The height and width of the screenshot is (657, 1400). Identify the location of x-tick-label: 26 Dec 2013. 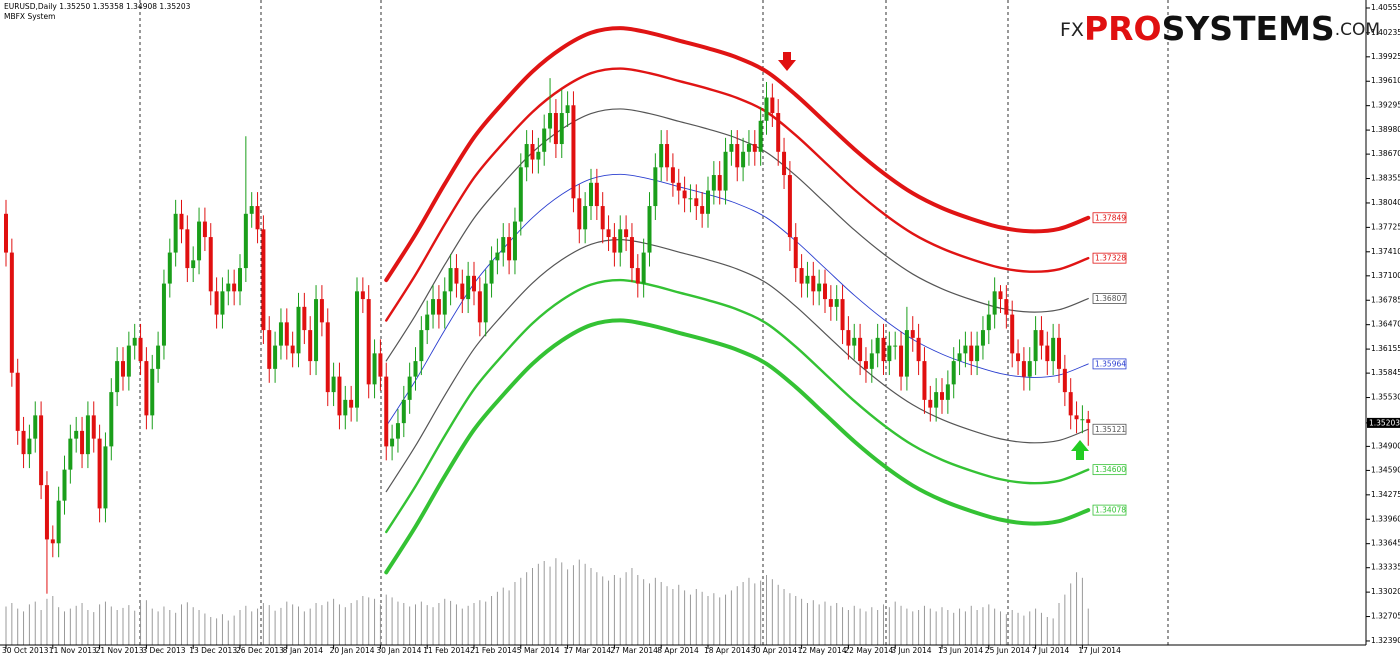
(260, 650).